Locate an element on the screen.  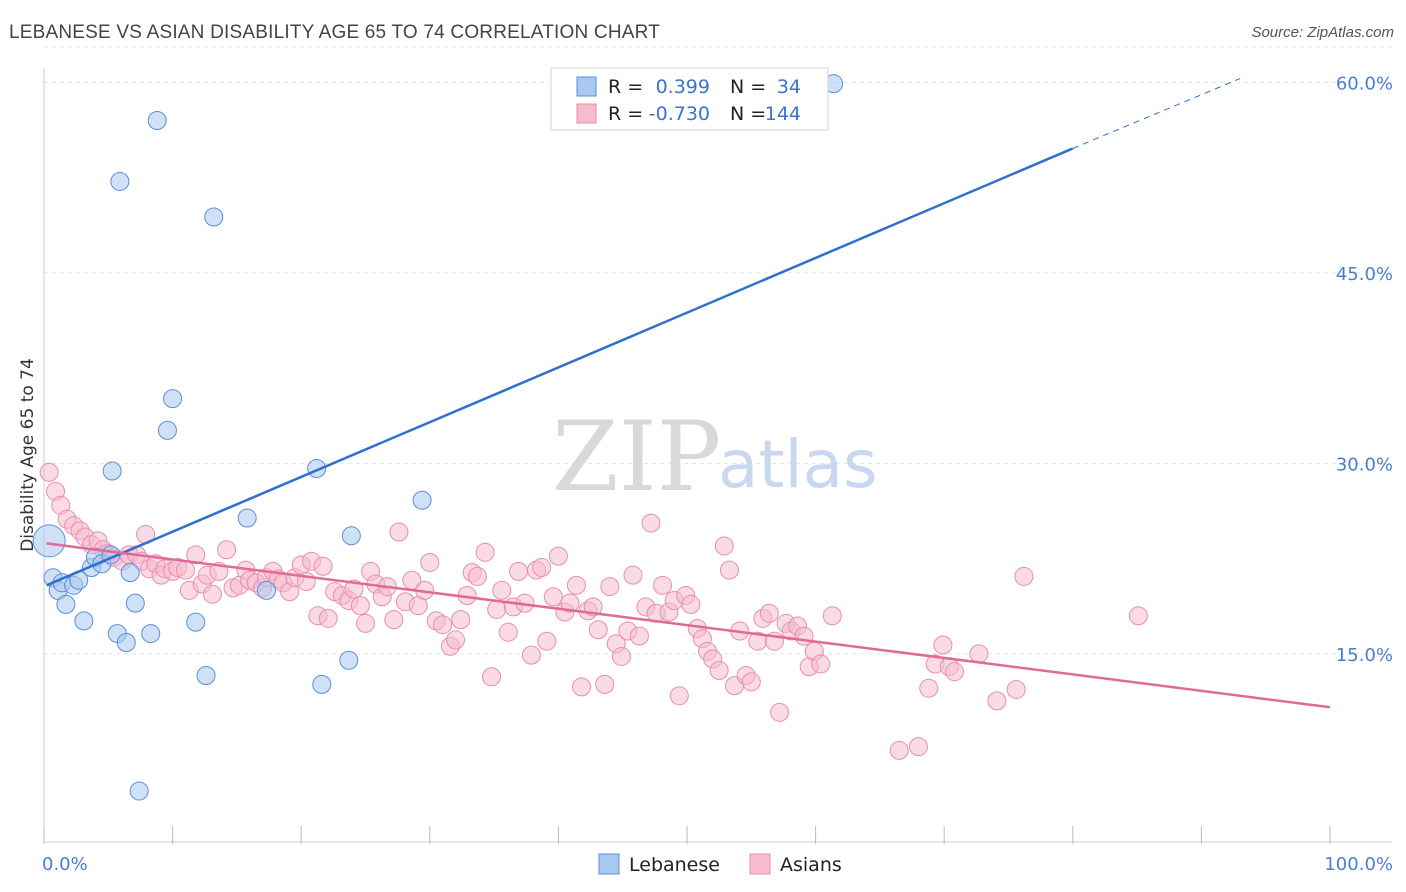
legend-r-label-1: R = is located at coordinates (625, 87).